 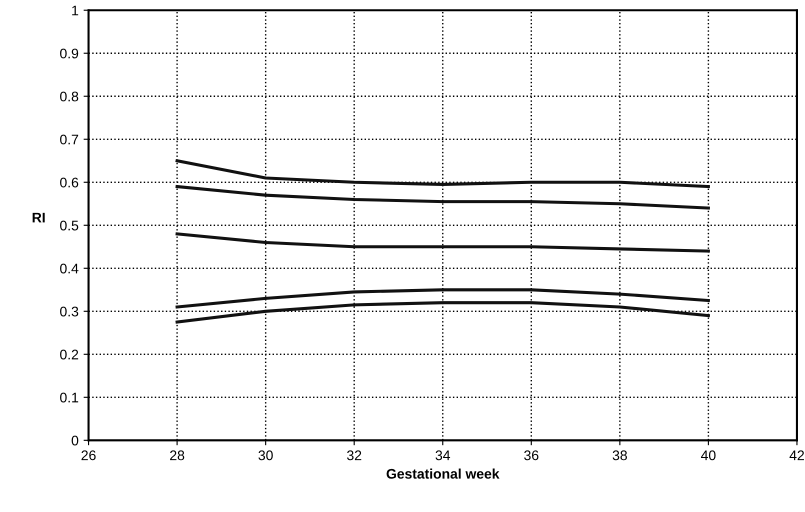 What do you see at coordinates (69, 97) in the screenshot?
I see `y-tick-label: 0.8` at bounding box center [69, 97].